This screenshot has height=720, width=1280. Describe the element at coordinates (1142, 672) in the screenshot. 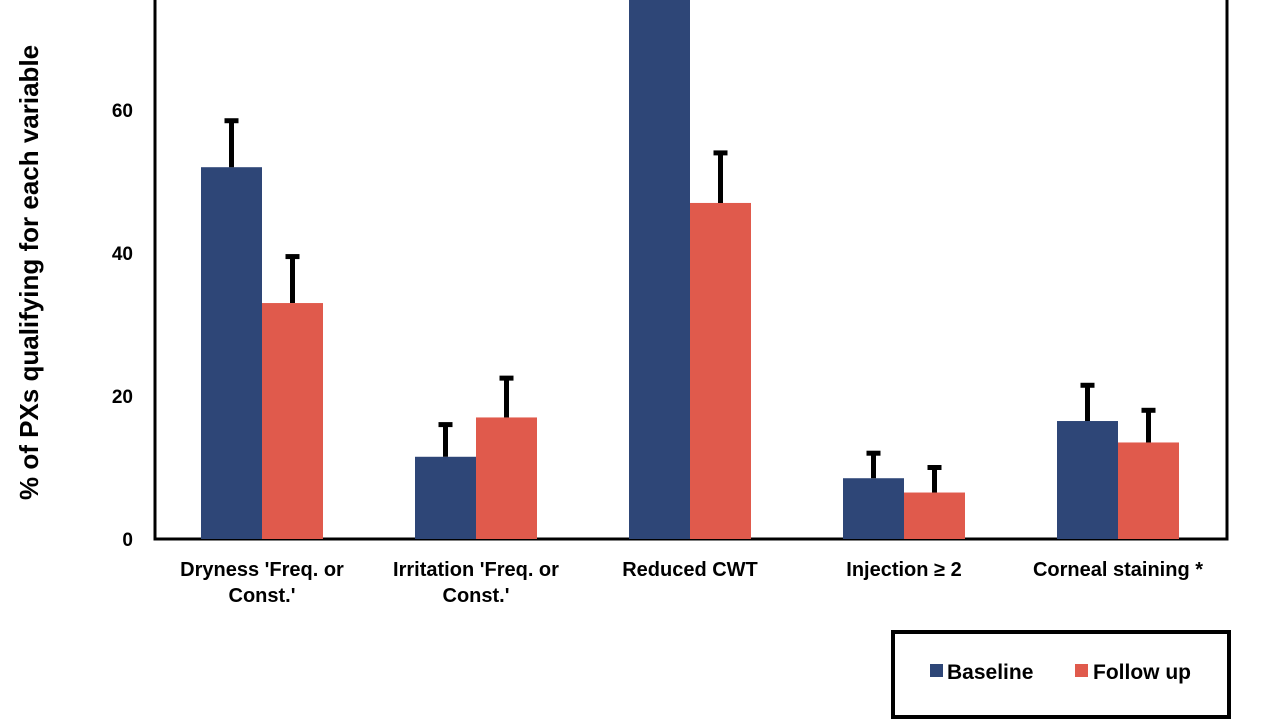

I see `legend-label-follow-up: Follow up` at that location.